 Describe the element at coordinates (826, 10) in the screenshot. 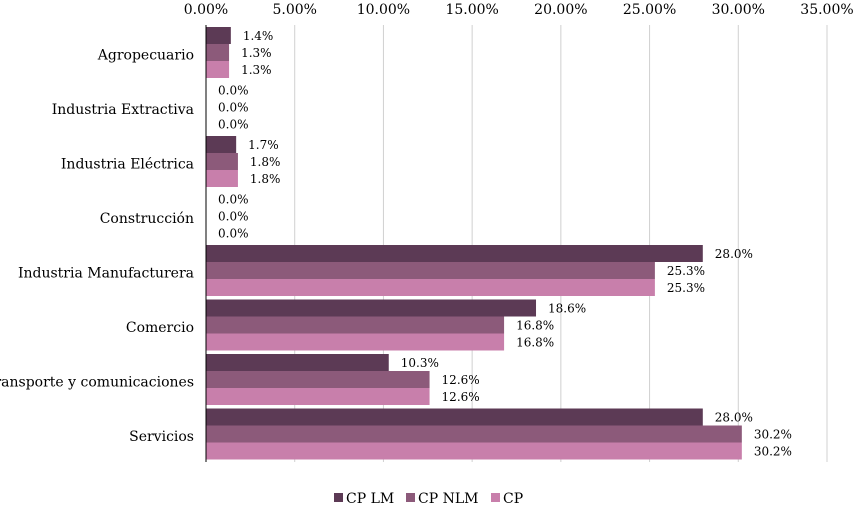

I see `x-tick-label: 35.00%` at that location.